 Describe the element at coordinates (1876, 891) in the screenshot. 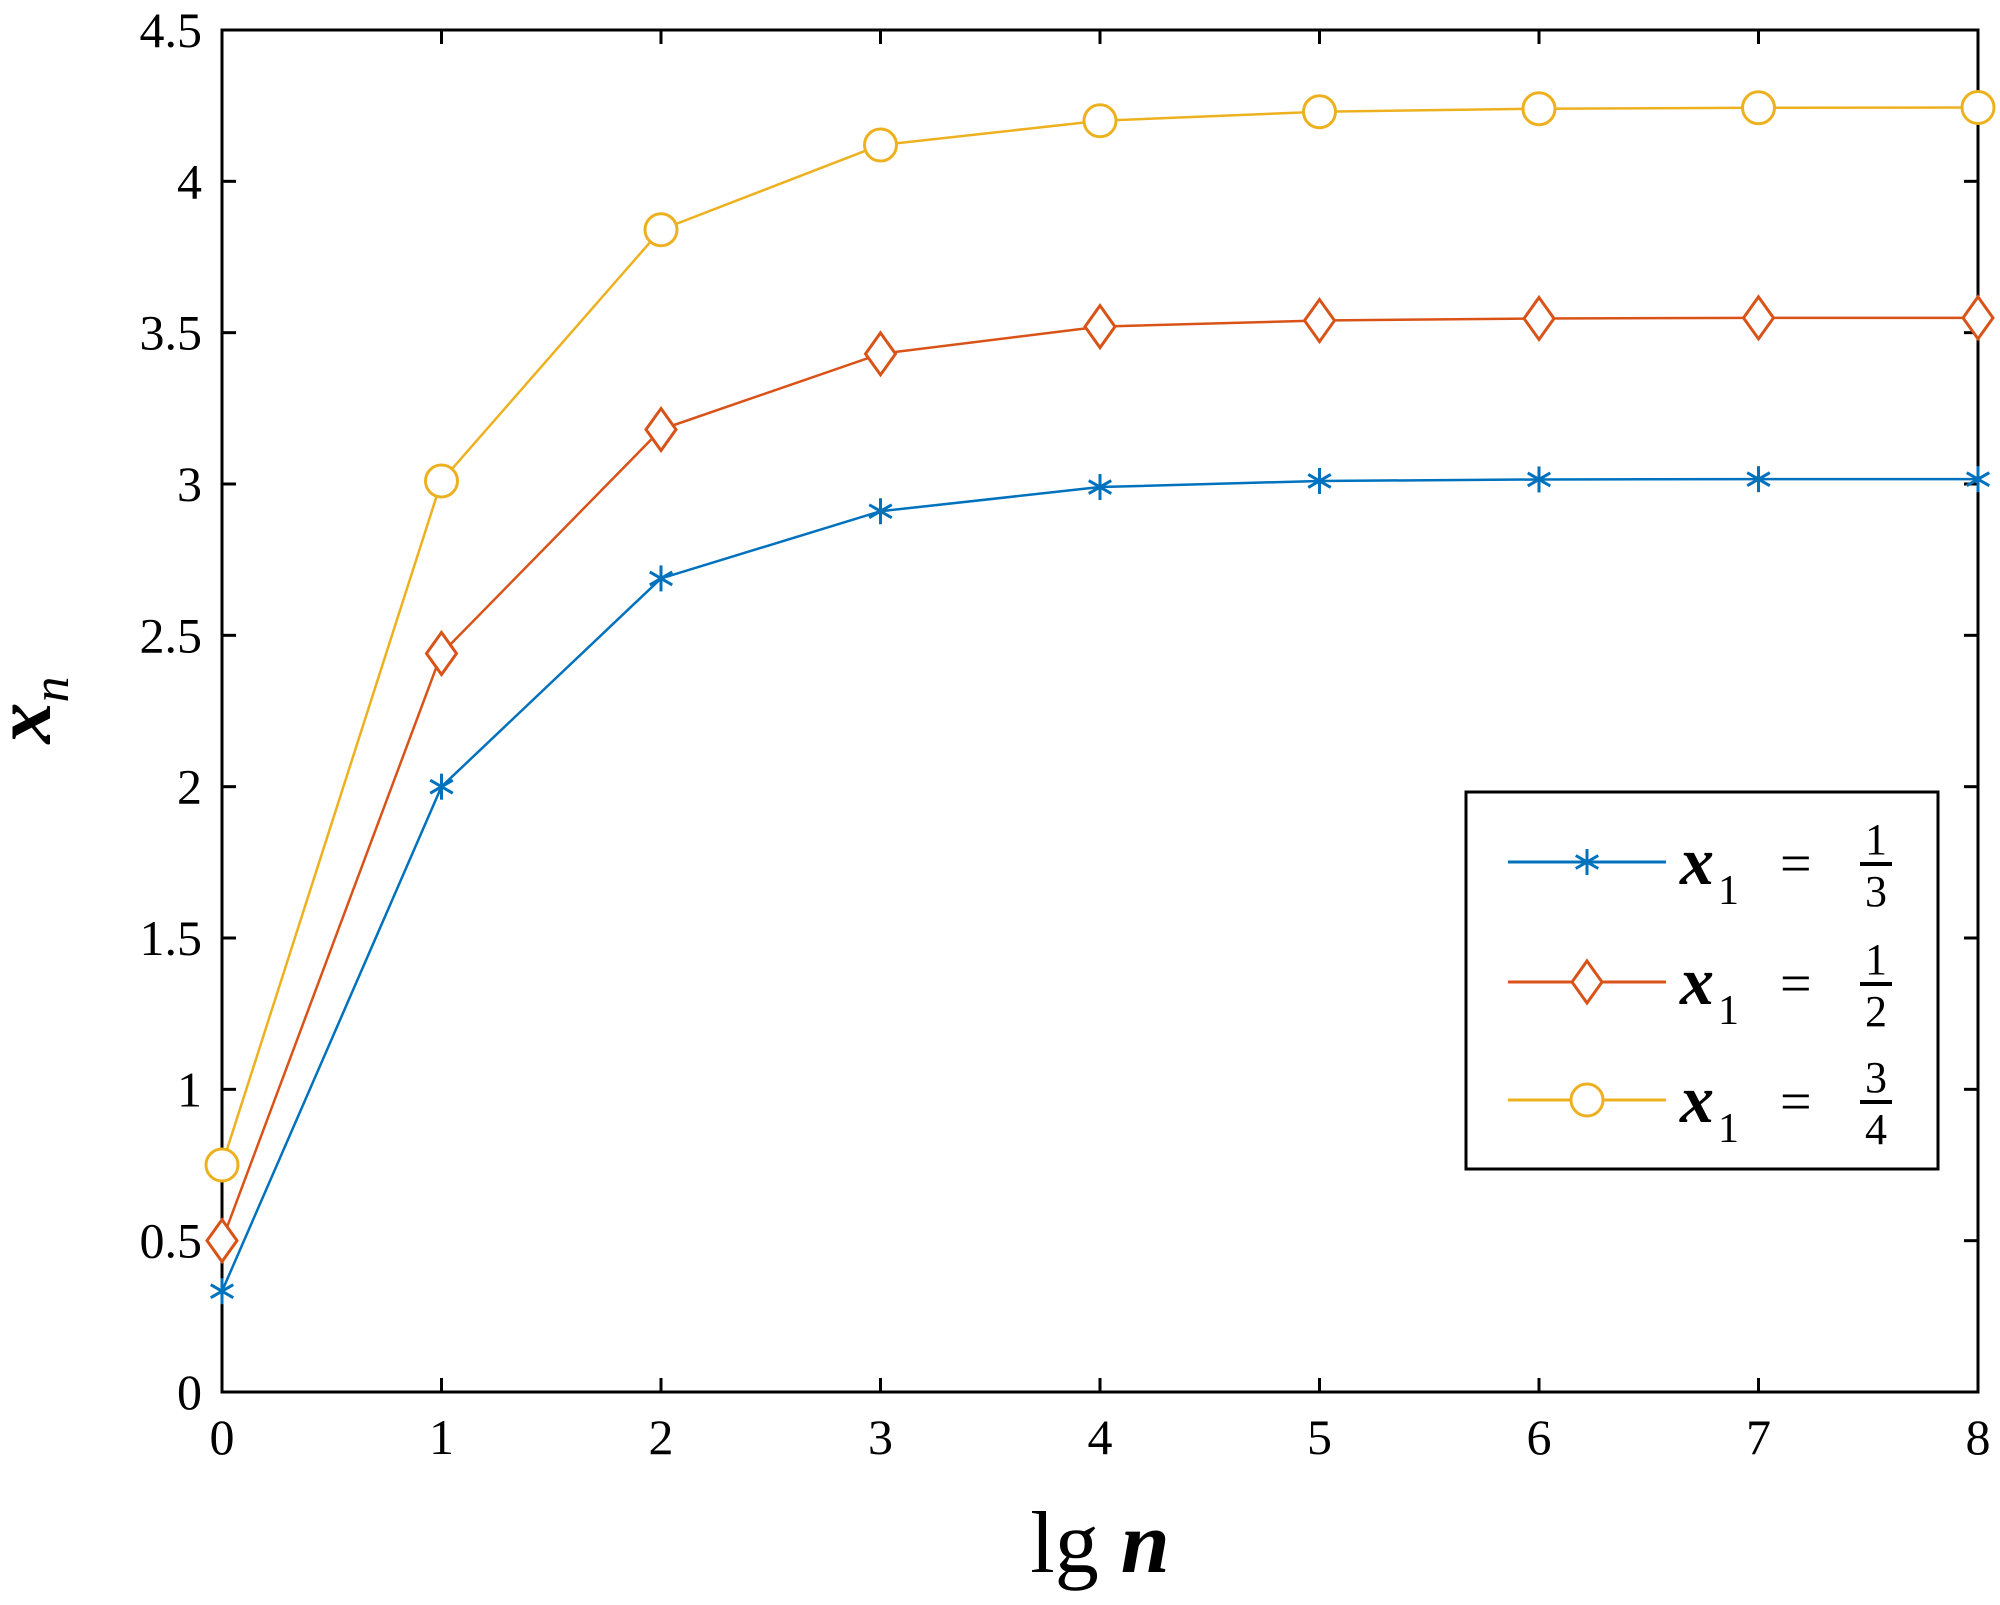

I see `legend-denominator: 3` at that location.